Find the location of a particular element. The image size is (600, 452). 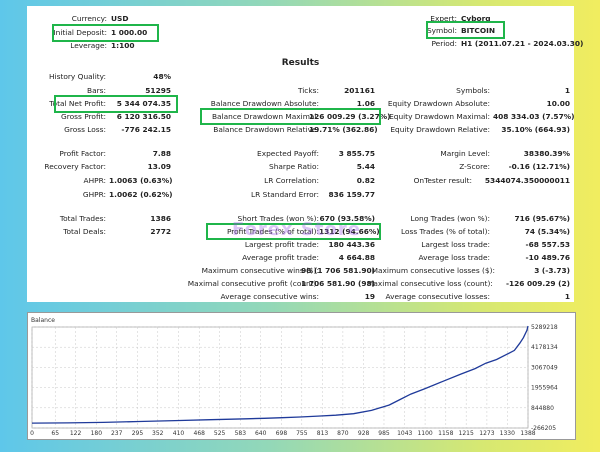

ghpr-label: GHPR: is located at coordinates (94, 194).